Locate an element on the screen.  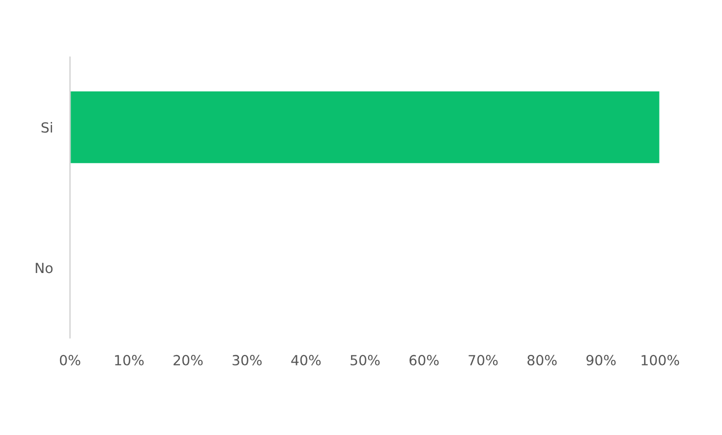
x-tick-label: 50% is located at coordinates (365, 360).